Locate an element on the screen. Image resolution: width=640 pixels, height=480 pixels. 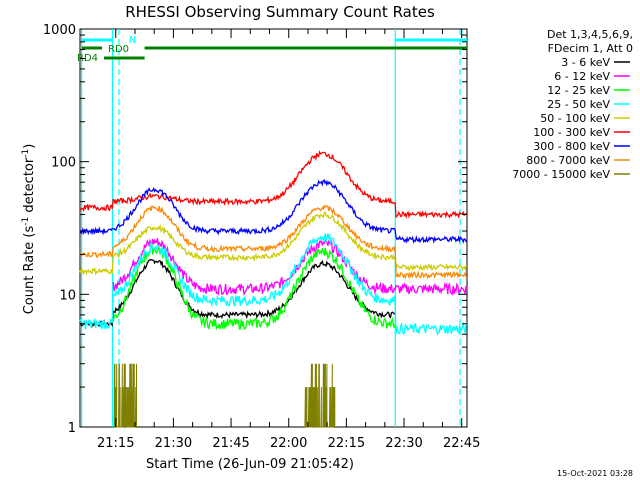
y-tick-label: 10 is located at coordinates (67, 295).